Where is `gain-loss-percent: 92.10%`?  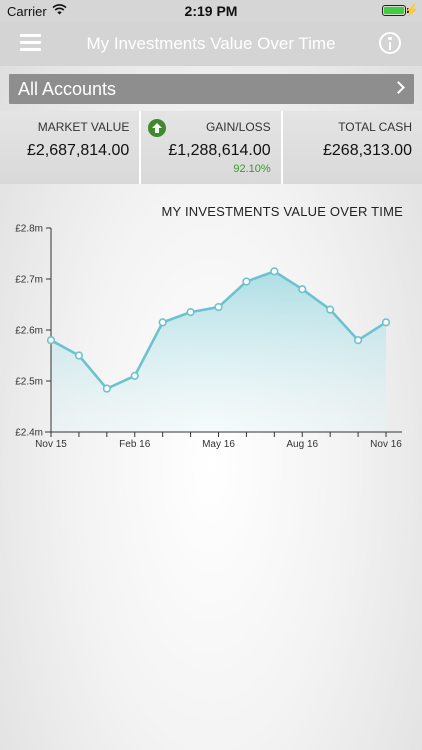
gain-loss-percent: 92.10% is located at coordinates (252, 169).